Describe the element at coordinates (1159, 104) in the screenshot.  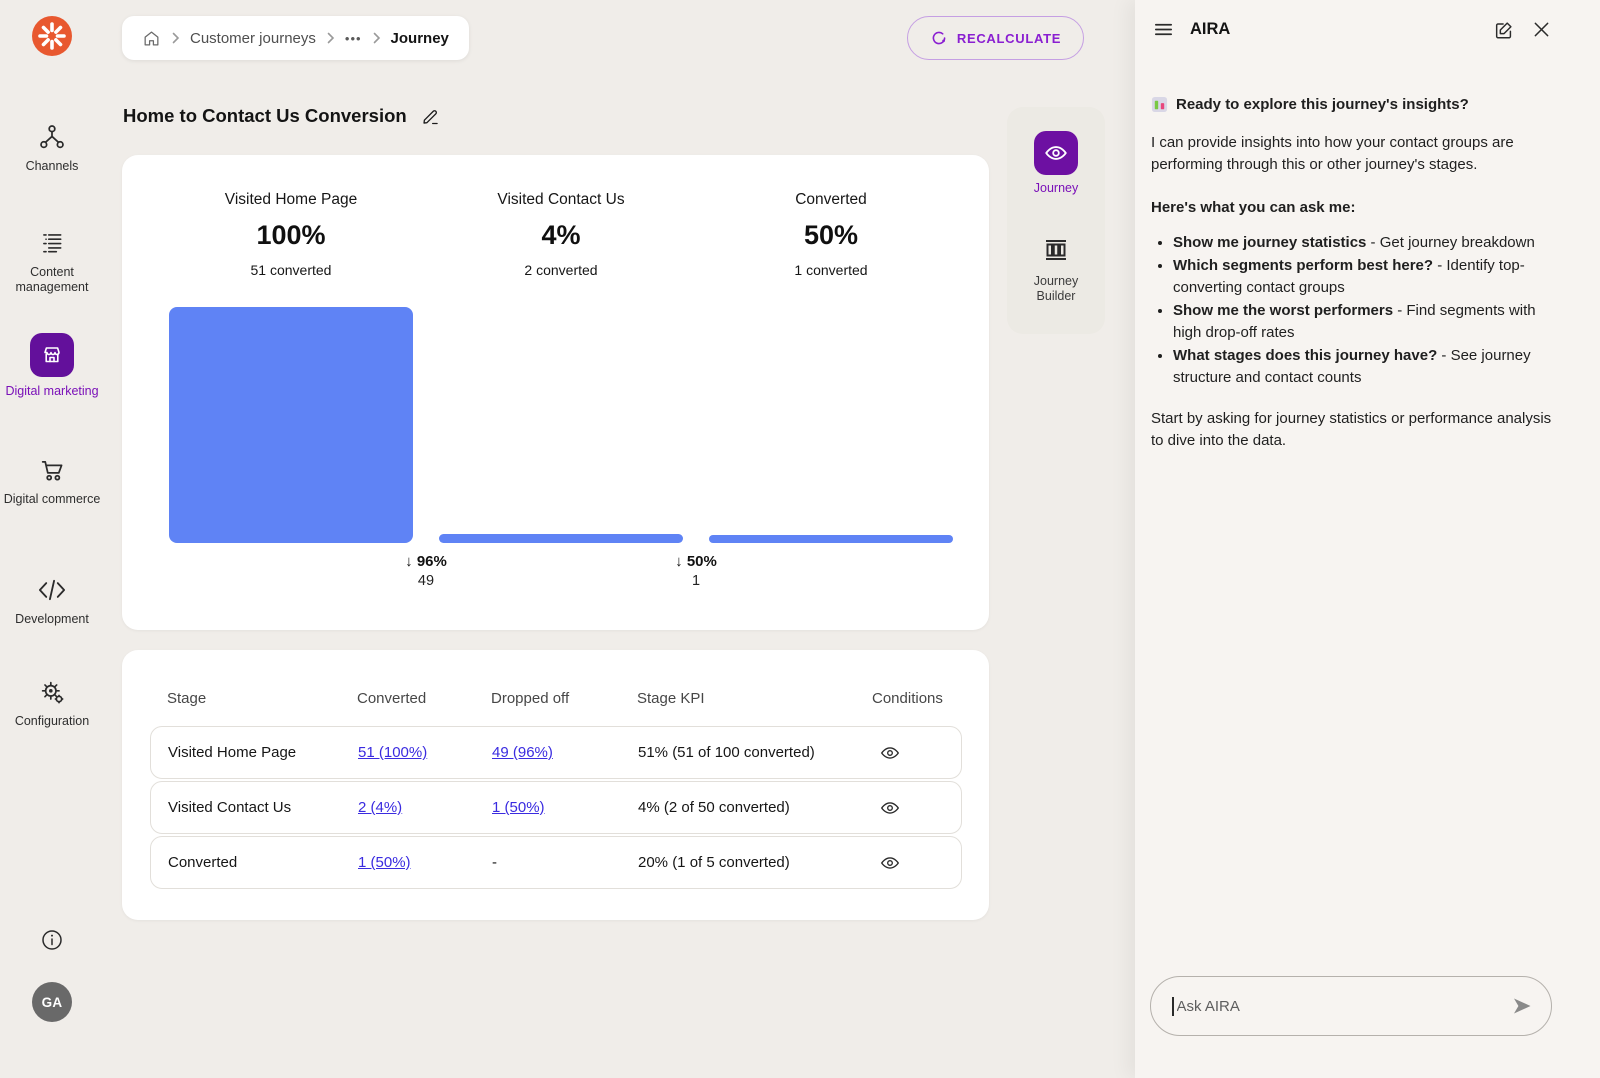
I see `bar-chart-emoji-icon` at that location.